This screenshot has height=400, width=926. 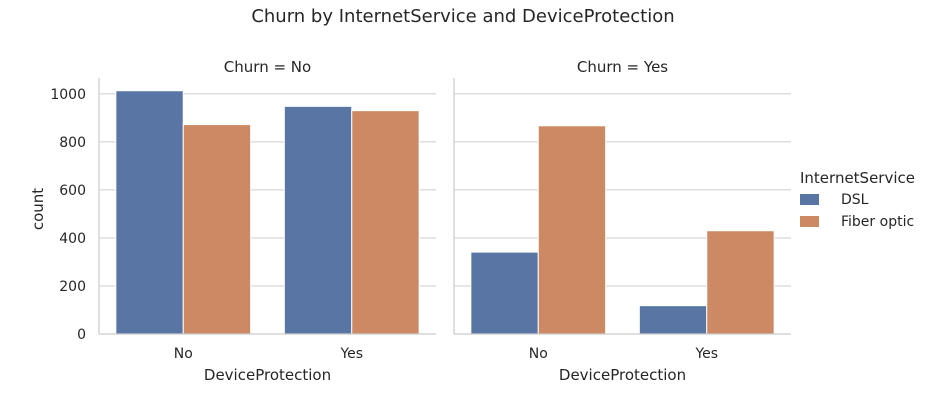 I want to click on y-tick-label: 1000, so click(x=68, y=95).